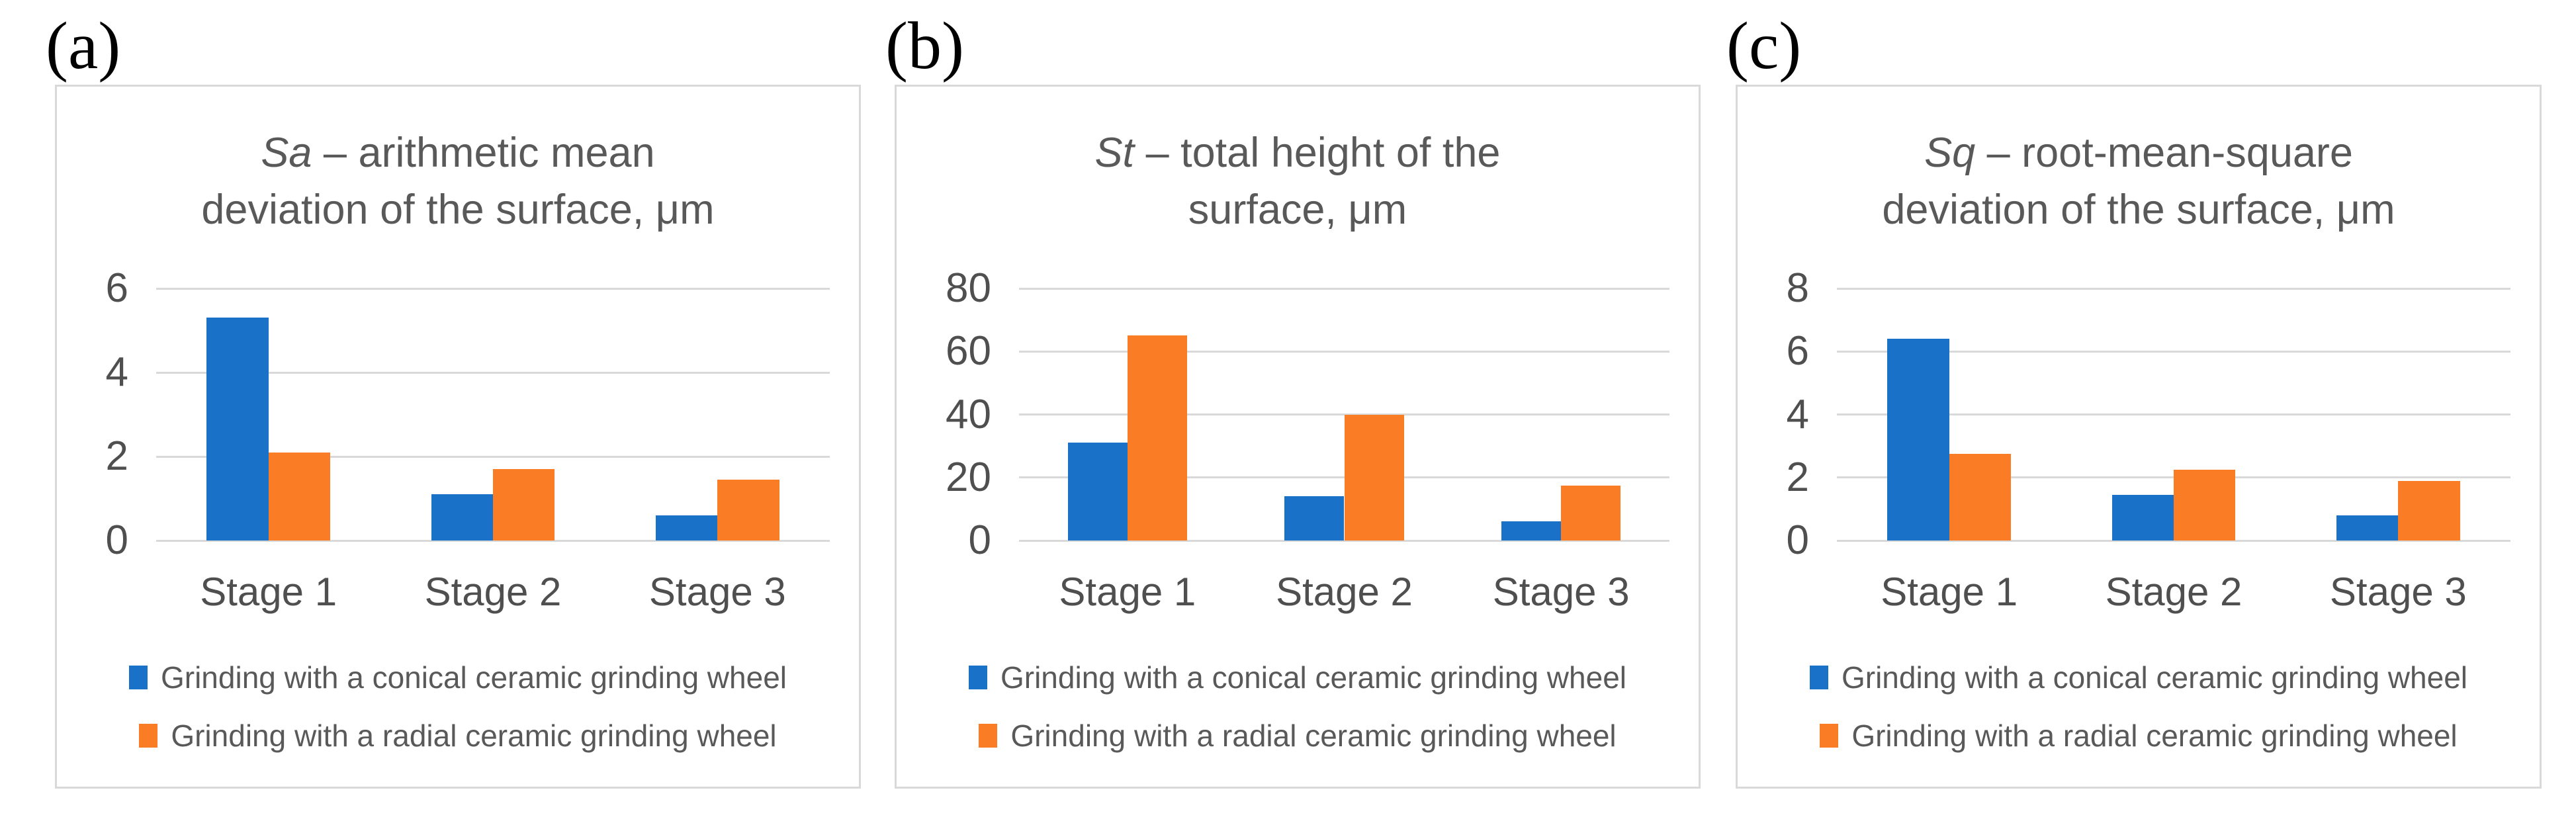 This screenshot has width=2576, height=825. I want to click on y-axis-tick-label: 8, so click(1797, 288).